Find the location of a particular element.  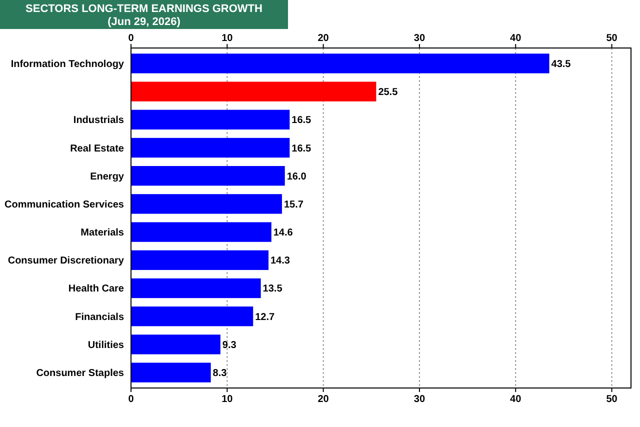

data-label: 25.5 is located at coordinates (388, 92).